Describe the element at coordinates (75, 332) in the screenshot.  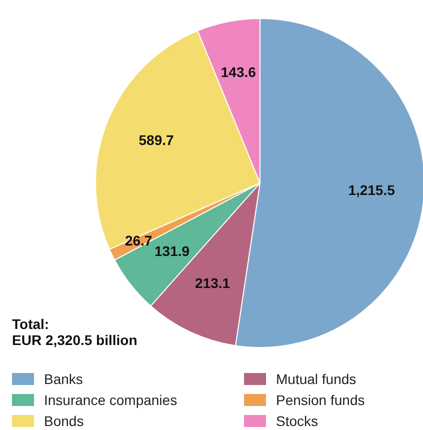
I see `text: Total: EUR 2,320.5 billion` at that location.